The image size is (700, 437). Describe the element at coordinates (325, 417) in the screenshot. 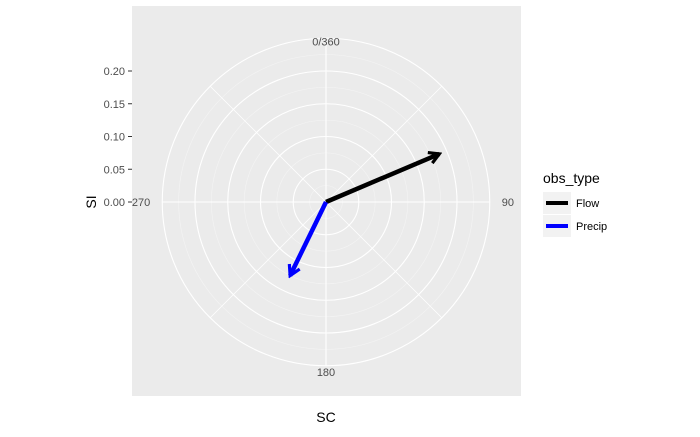

I see `x-axis-label: SC` at that location.